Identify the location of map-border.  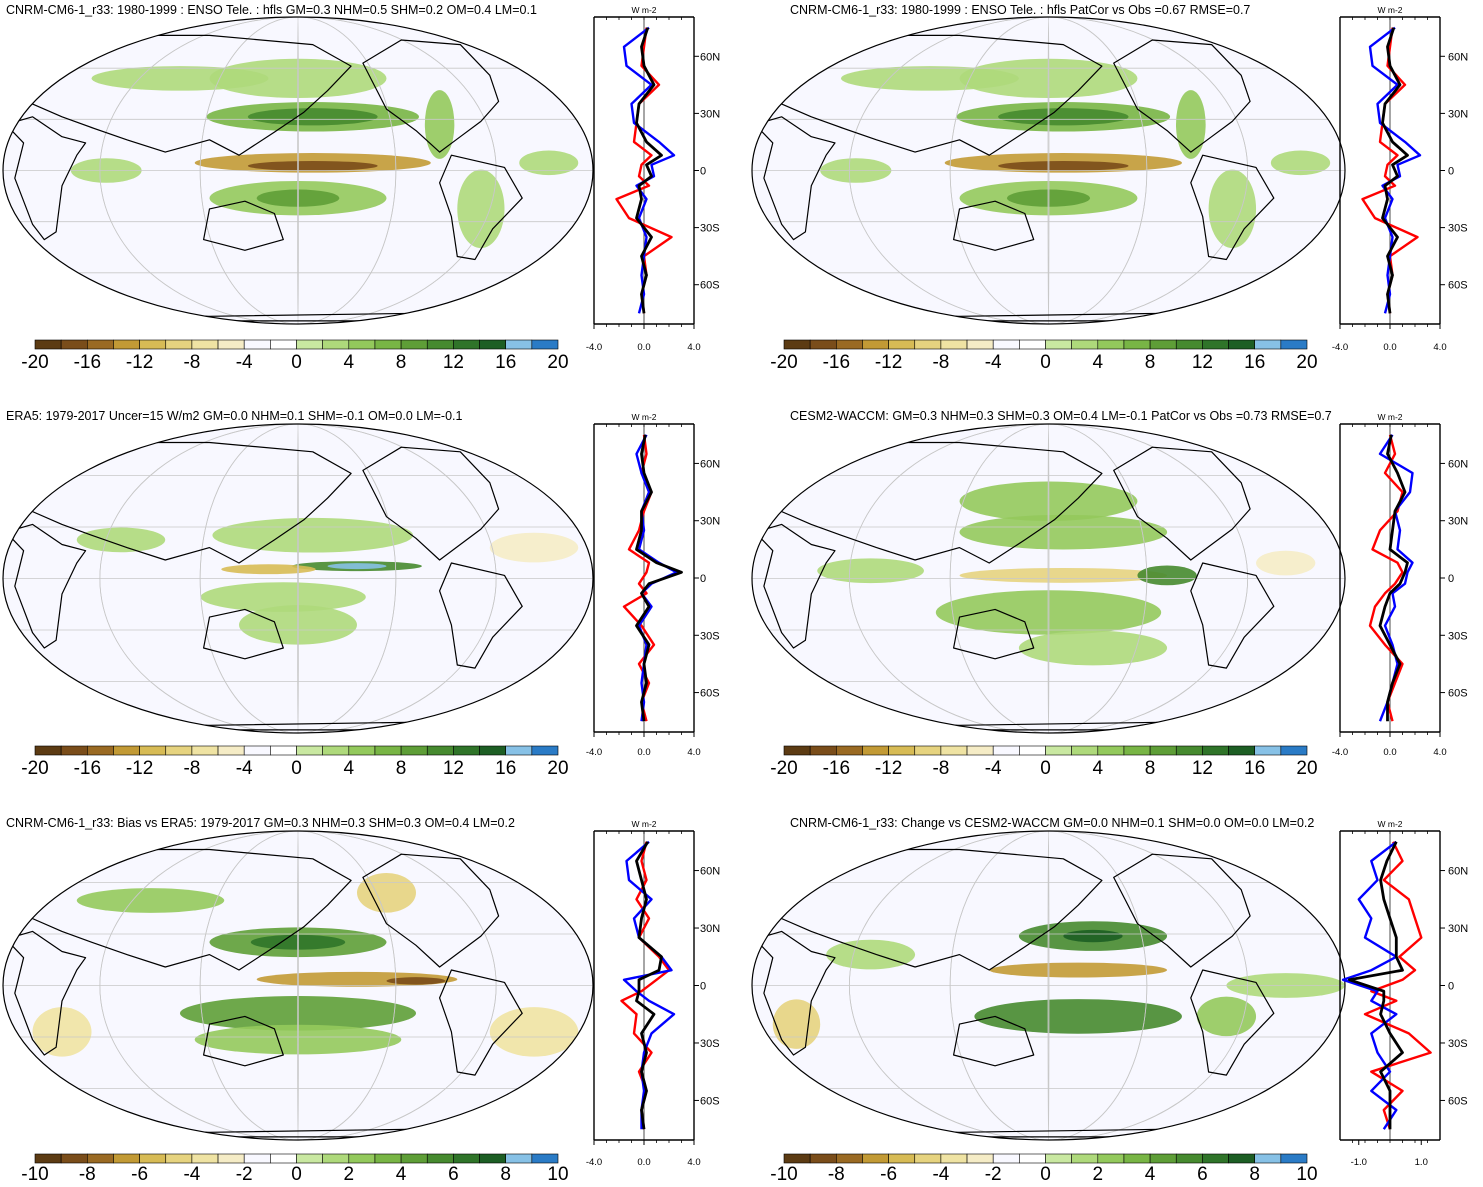
(298, 170).